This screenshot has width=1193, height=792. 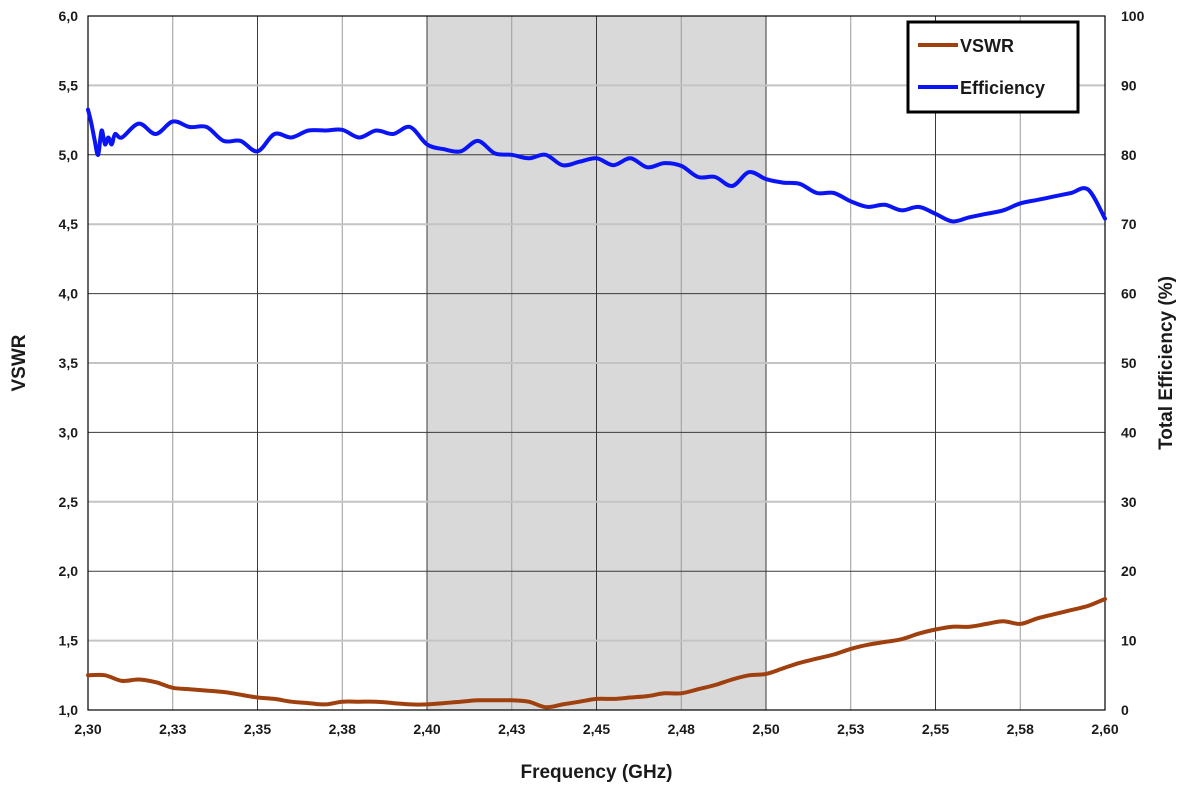 I want to click on y-axis-title: VSWR, so click(x=19, y=362).